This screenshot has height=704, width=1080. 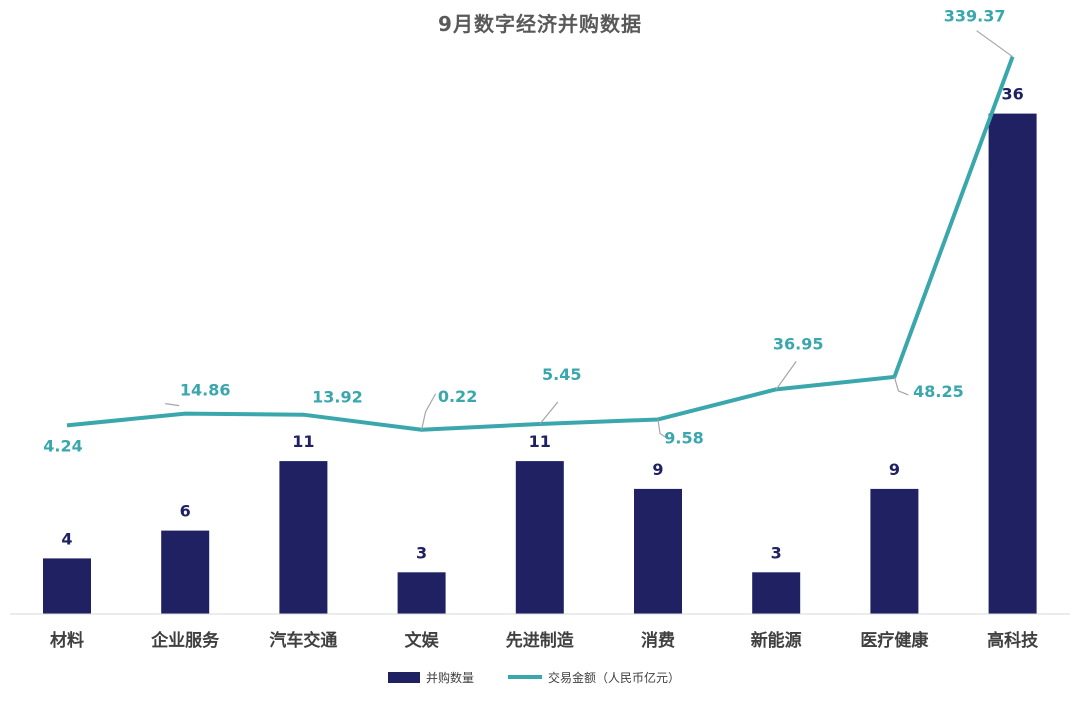 What do you see at coordinates (185, 511) in the screenshot?
I see `bar-data-label: 6` at bounding box center [185, 511].